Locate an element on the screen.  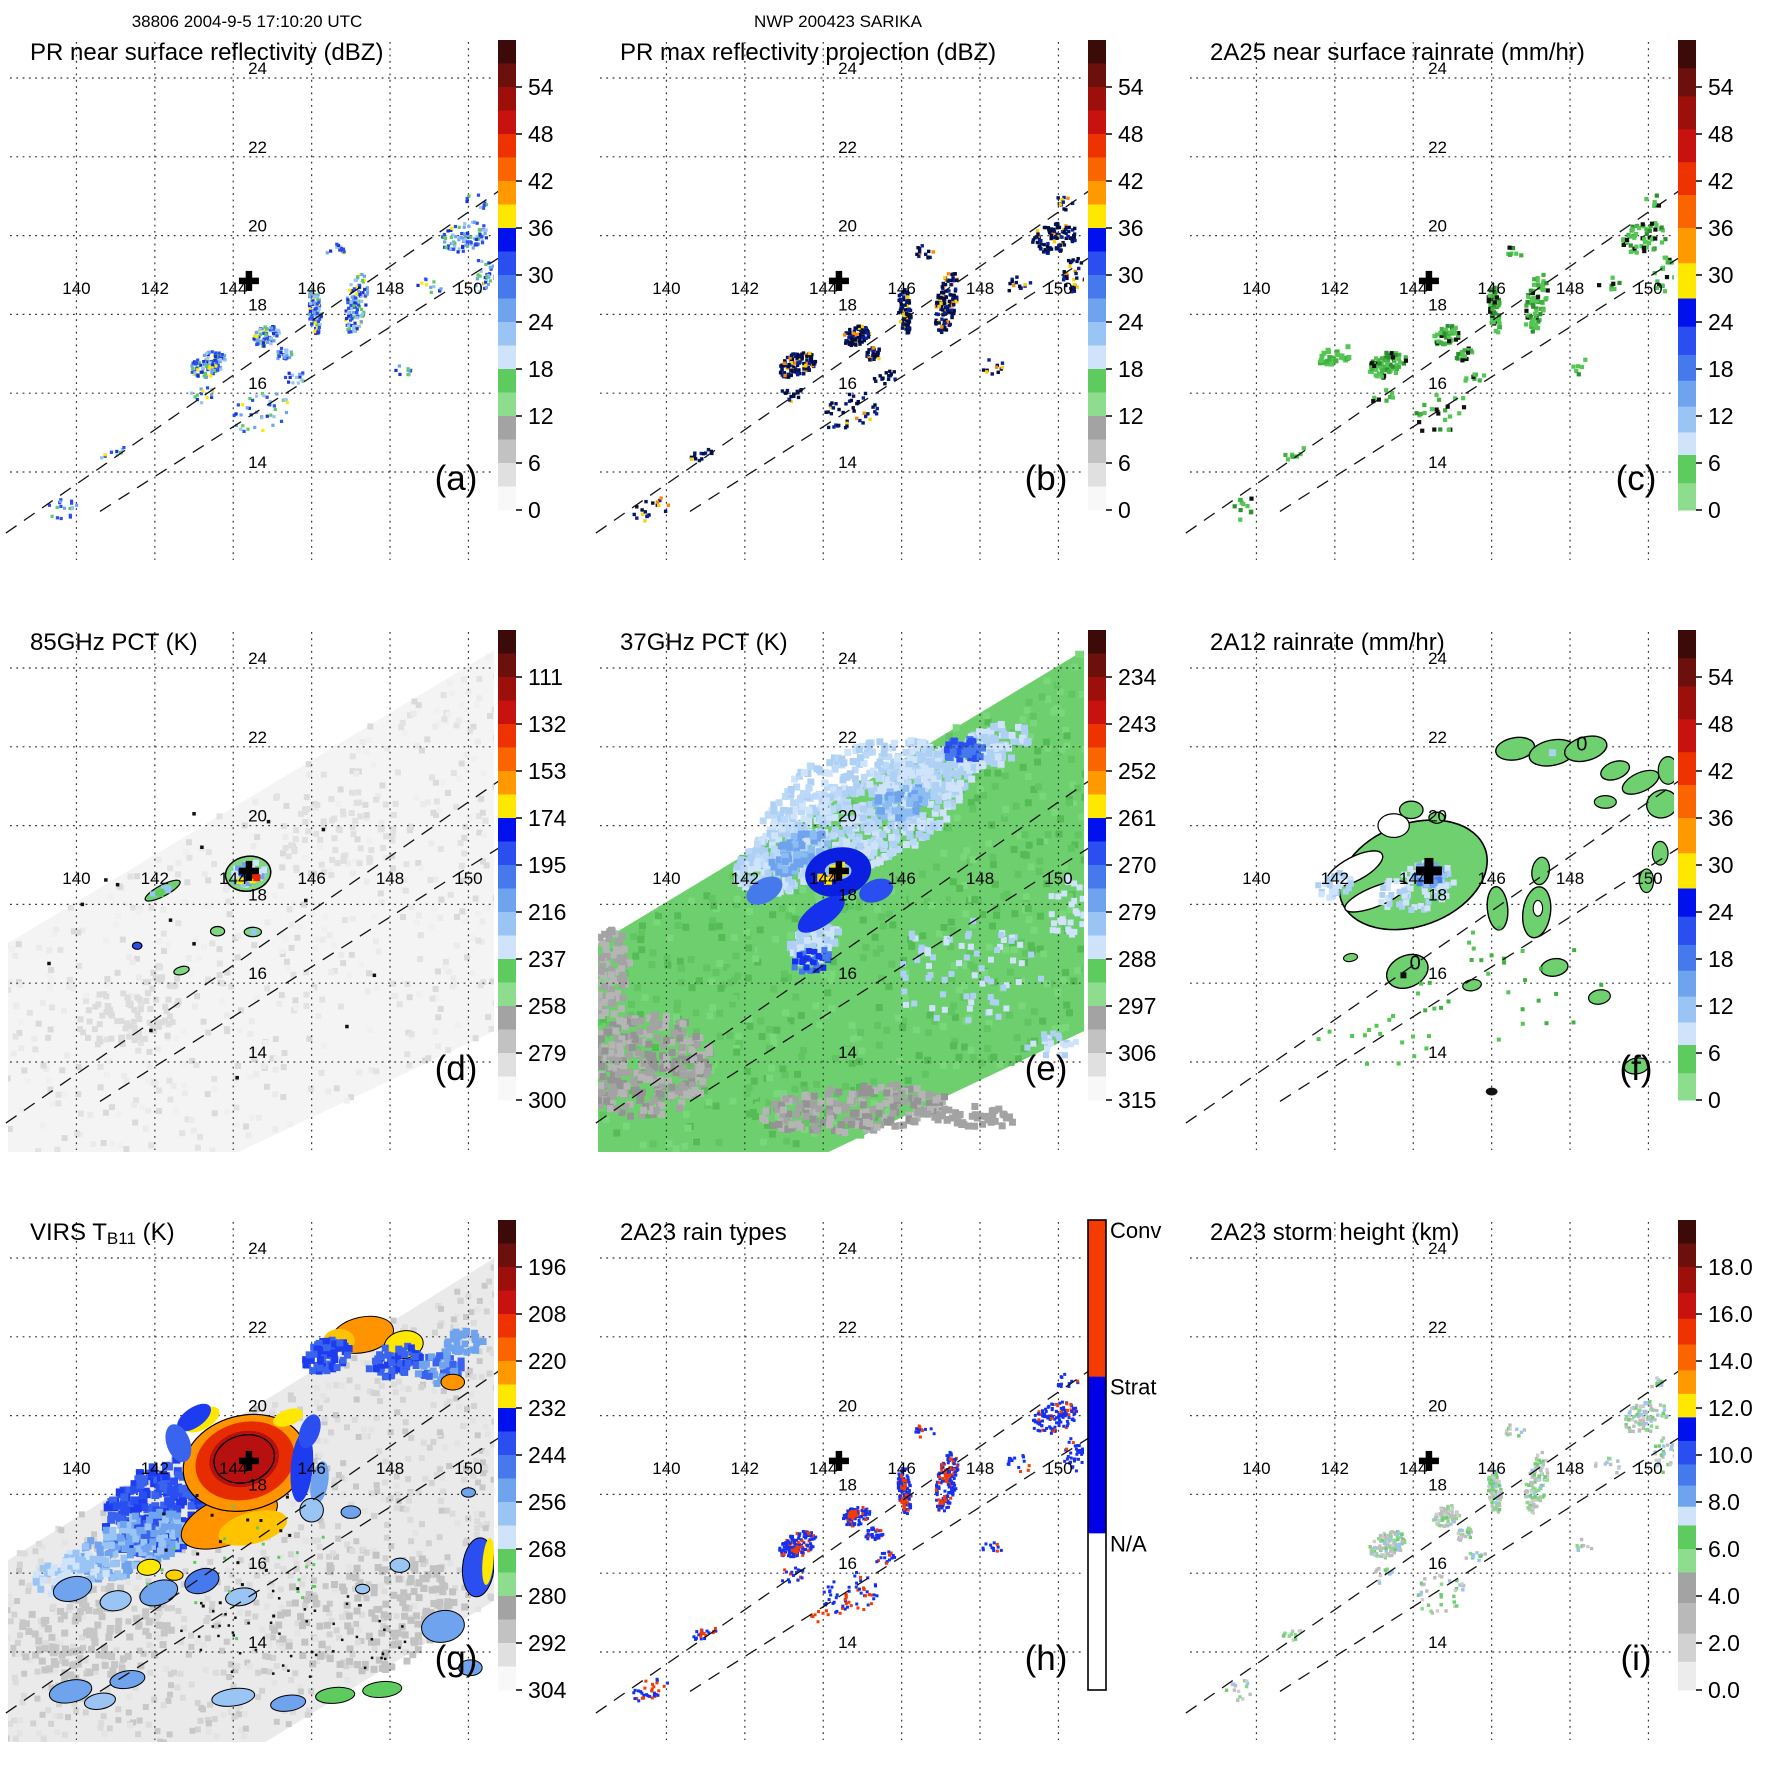
colorbar-tick-label: 315 is located at coordinates (1137, 1100).